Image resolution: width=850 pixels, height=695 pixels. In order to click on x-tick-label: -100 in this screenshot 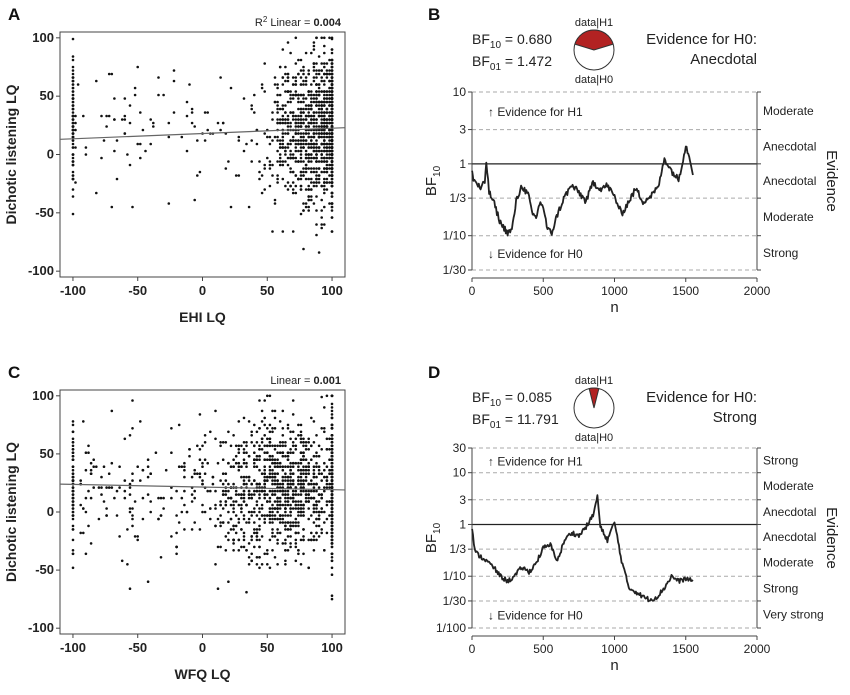, I will do `click(73, 647)`.